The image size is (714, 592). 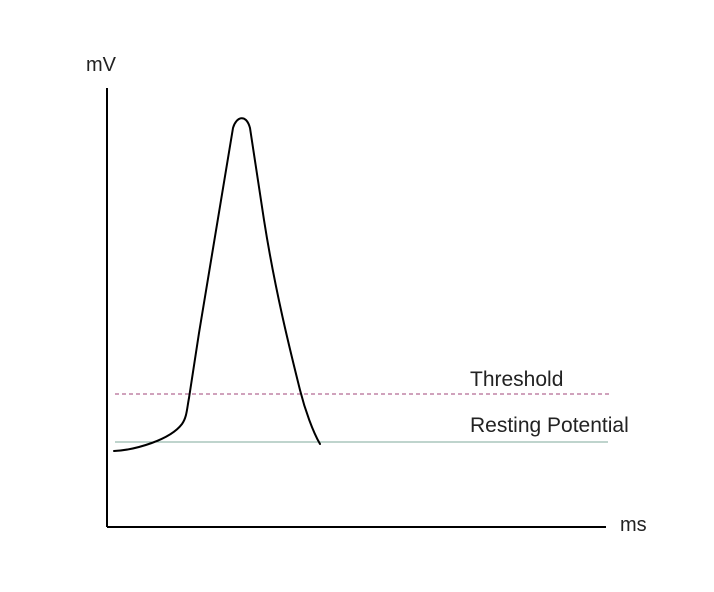 I want to click on x-axis-label: ms, so click(x=633, y=525).